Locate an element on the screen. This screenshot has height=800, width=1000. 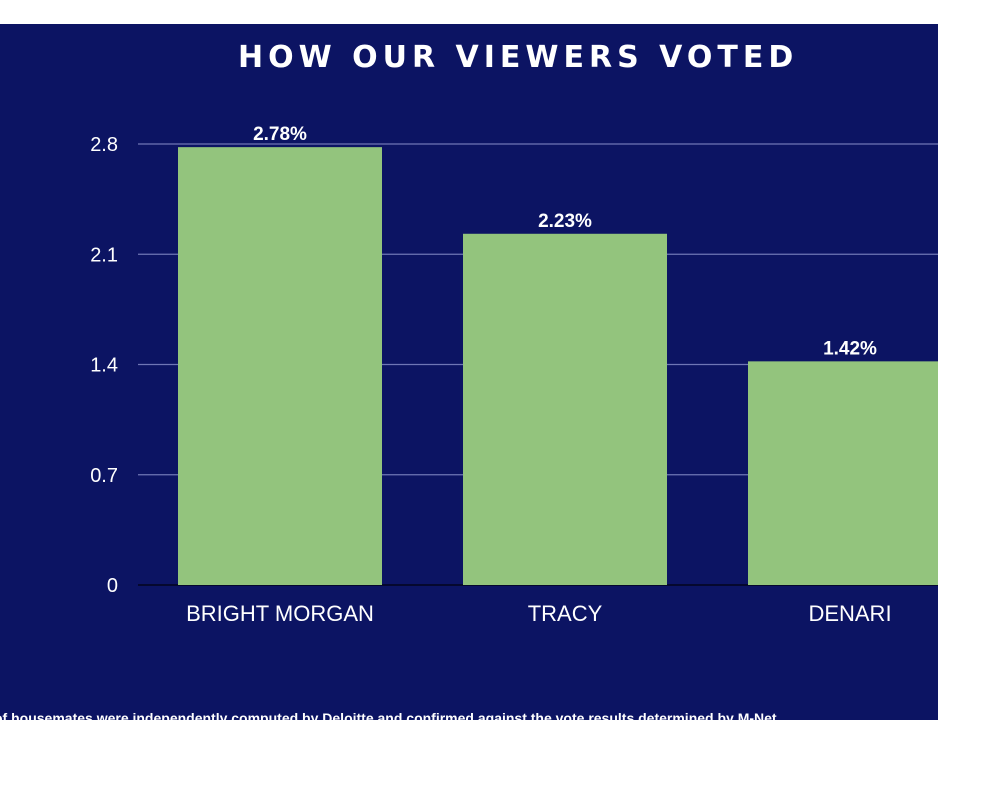
y-tick-label: 0.7 is located at coordinates (104, 476).